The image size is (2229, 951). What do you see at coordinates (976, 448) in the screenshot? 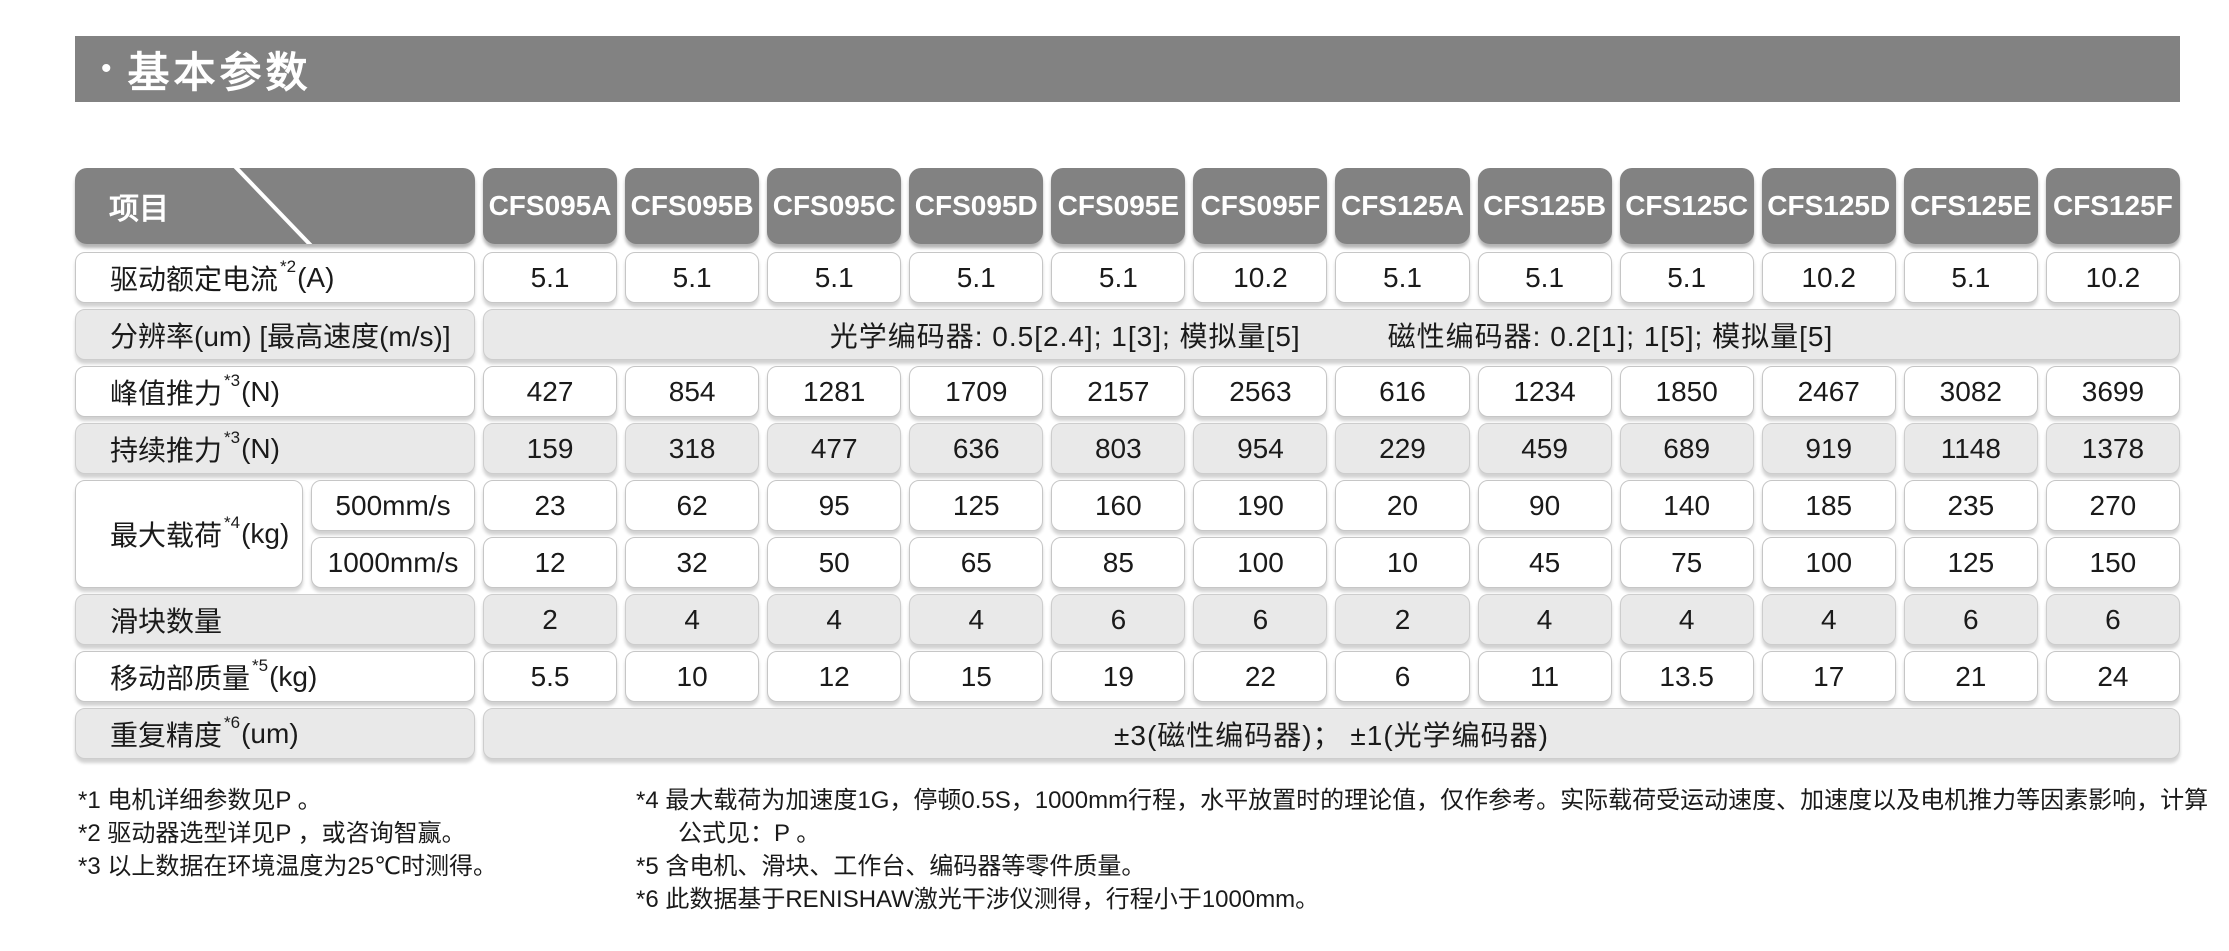
I see `value-cell: 636` at bounding box center [976, 448].